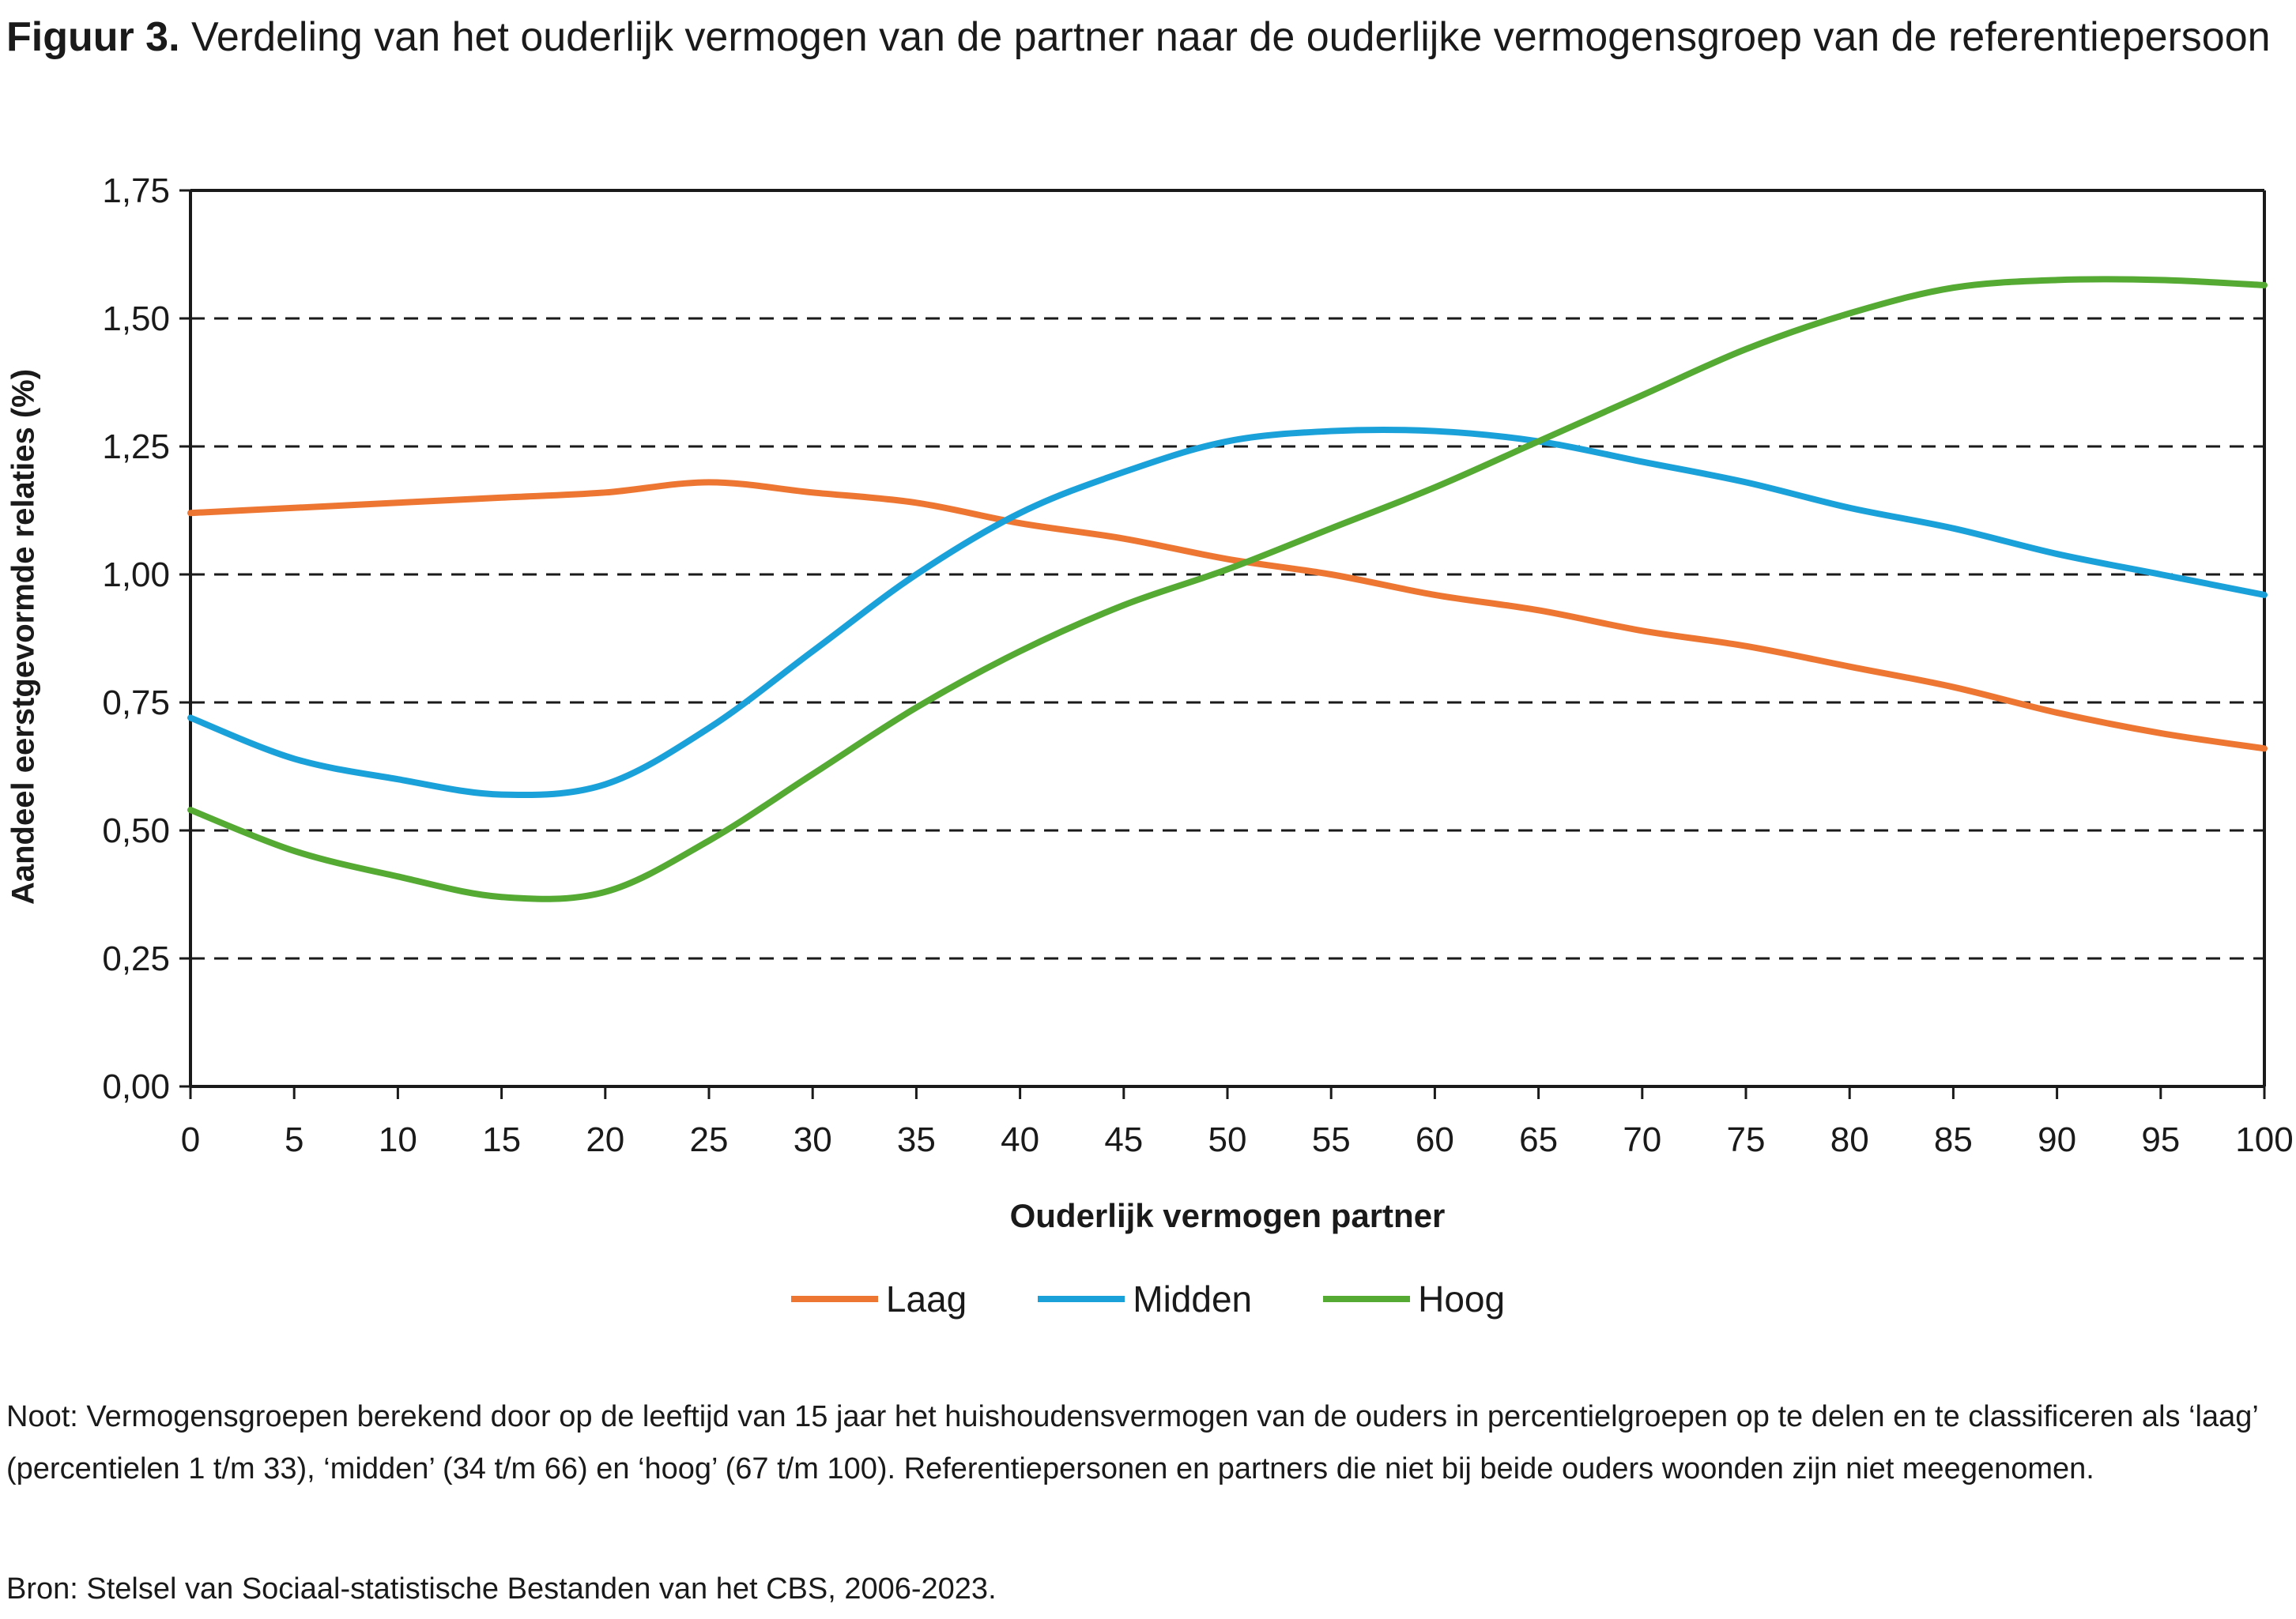 The width and height of the screenshot is (2296, 1619). I want to click on x-tick-label: 40, so click(1020, 1139).